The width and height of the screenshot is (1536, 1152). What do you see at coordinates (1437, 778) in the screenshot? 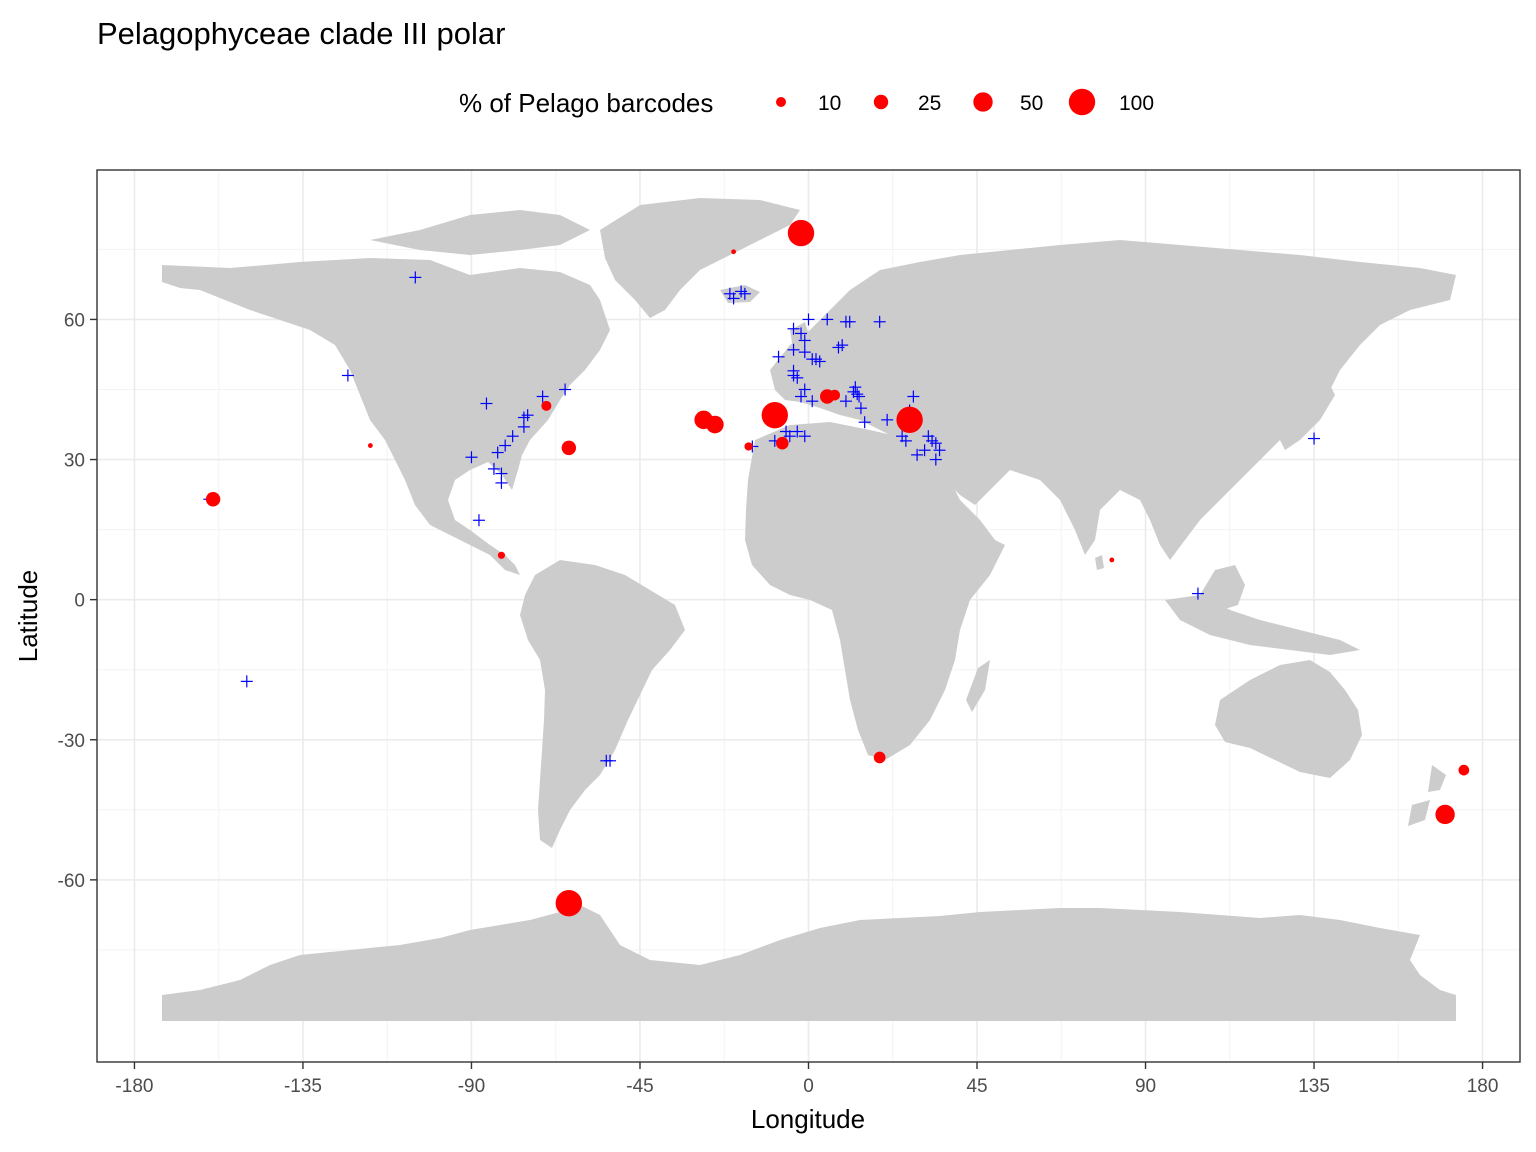
I see `land-new-zealand` at bounding box center [1437, 778].